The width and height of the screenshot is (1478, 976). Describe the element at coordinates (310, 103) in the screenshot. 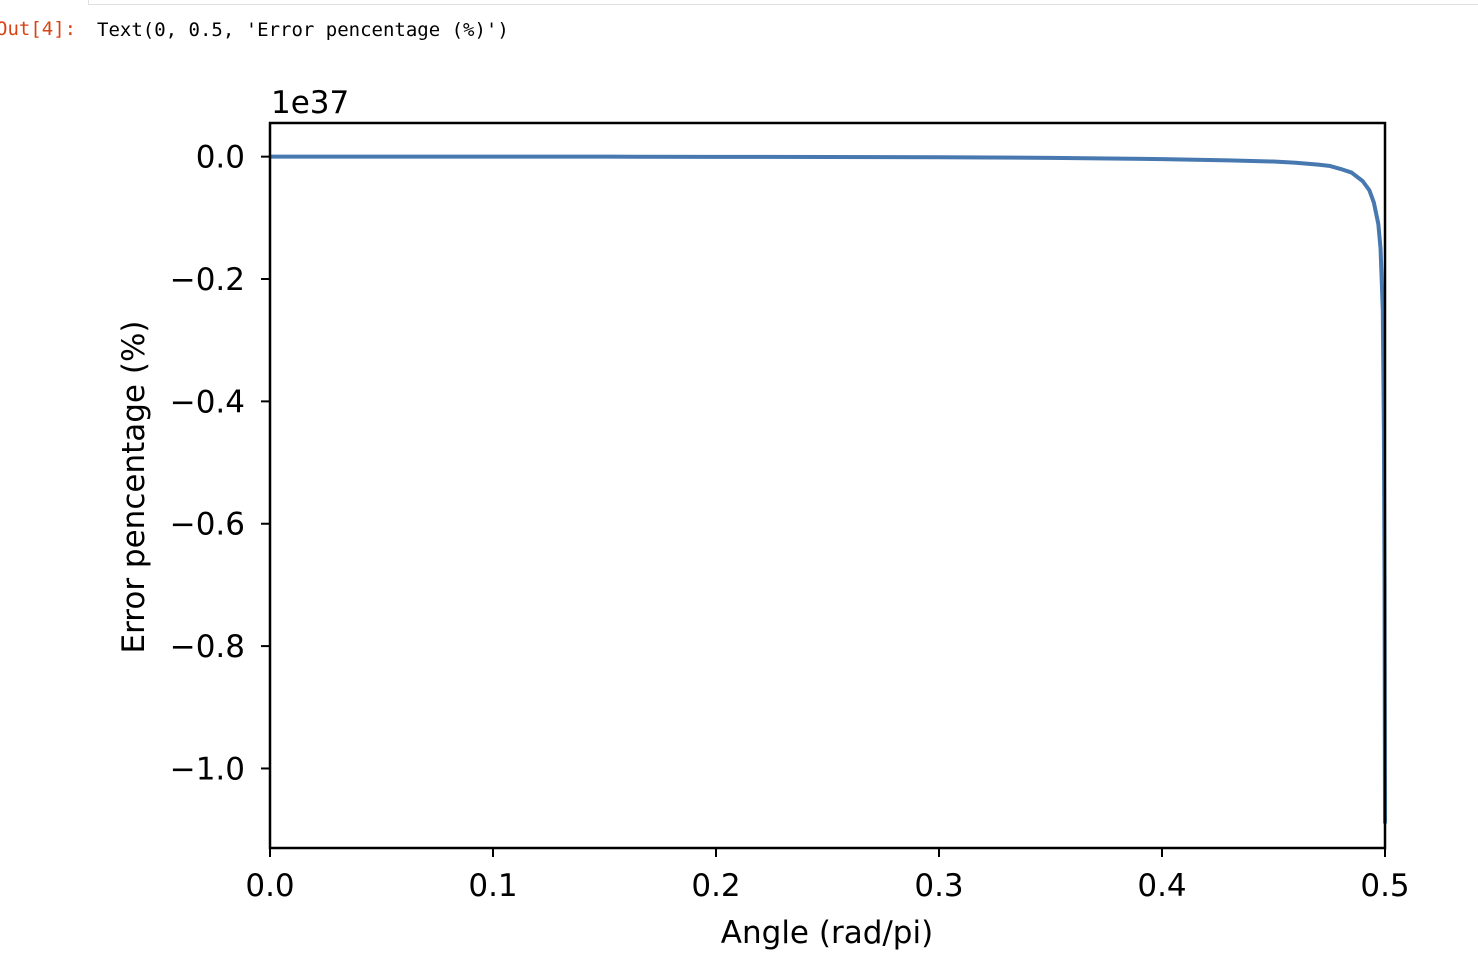

I see `offset-text: 1e37` at that location.